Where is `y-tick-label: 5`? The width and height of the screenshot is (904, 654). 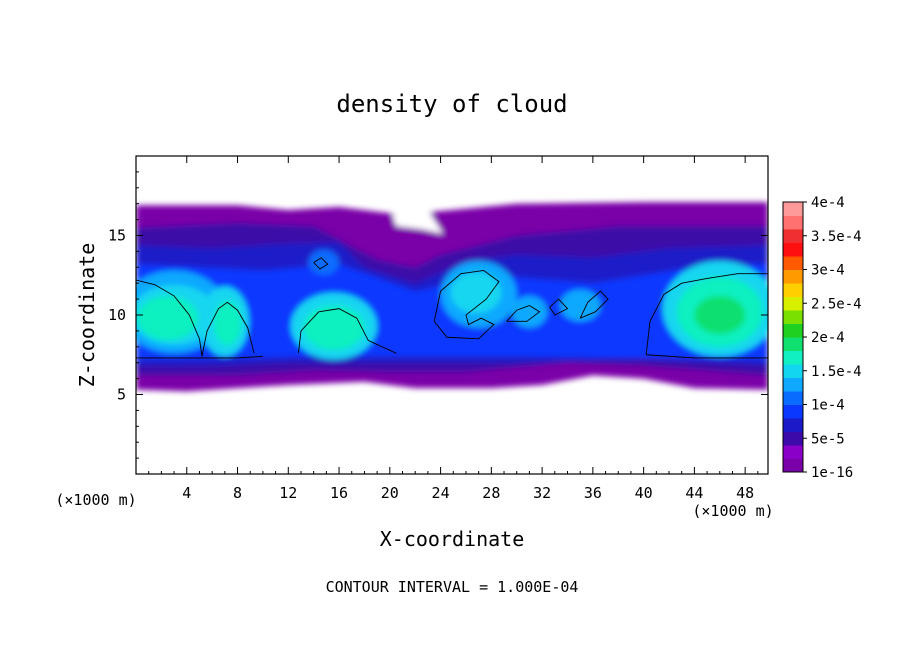
y-tick-label: 5 is located at coordinates (121, 395).